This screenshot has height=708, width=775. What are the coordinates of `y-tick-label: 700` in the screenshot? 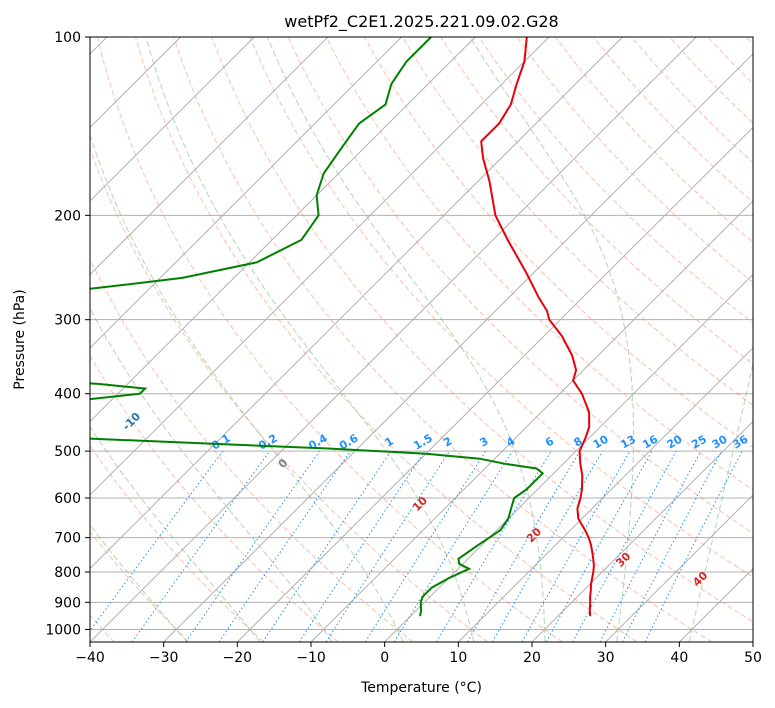 It's located at (67, 539).